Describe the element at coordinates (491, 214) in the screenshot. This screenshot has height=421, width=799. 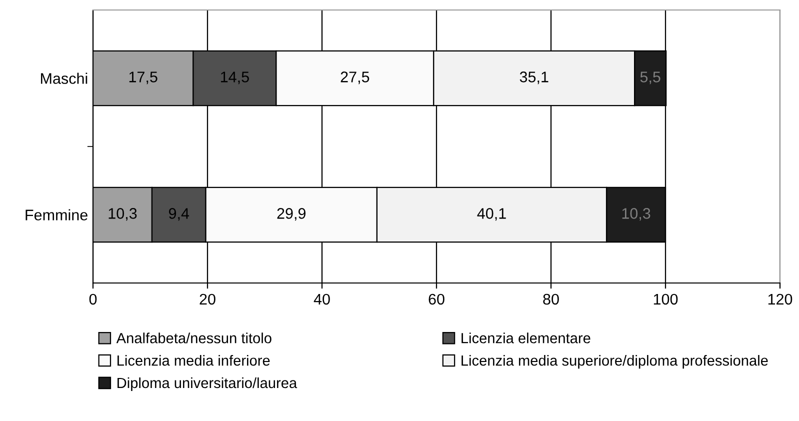
I see `data-label: 40,1` at that location.